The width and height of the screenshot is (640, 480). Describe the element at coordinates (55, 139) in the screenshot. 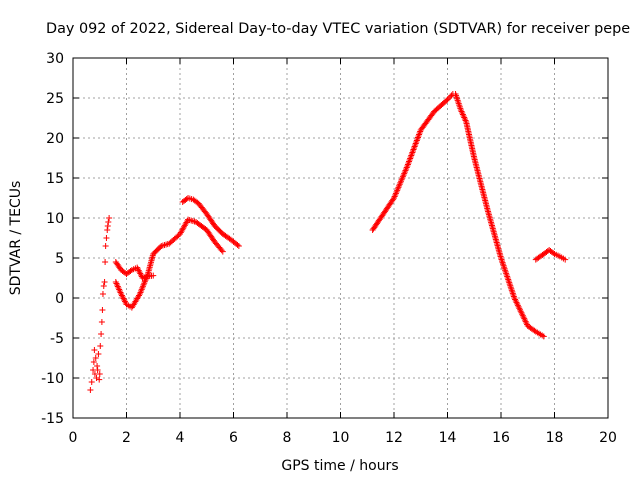

I see `y-tick-label: 20` at that location.